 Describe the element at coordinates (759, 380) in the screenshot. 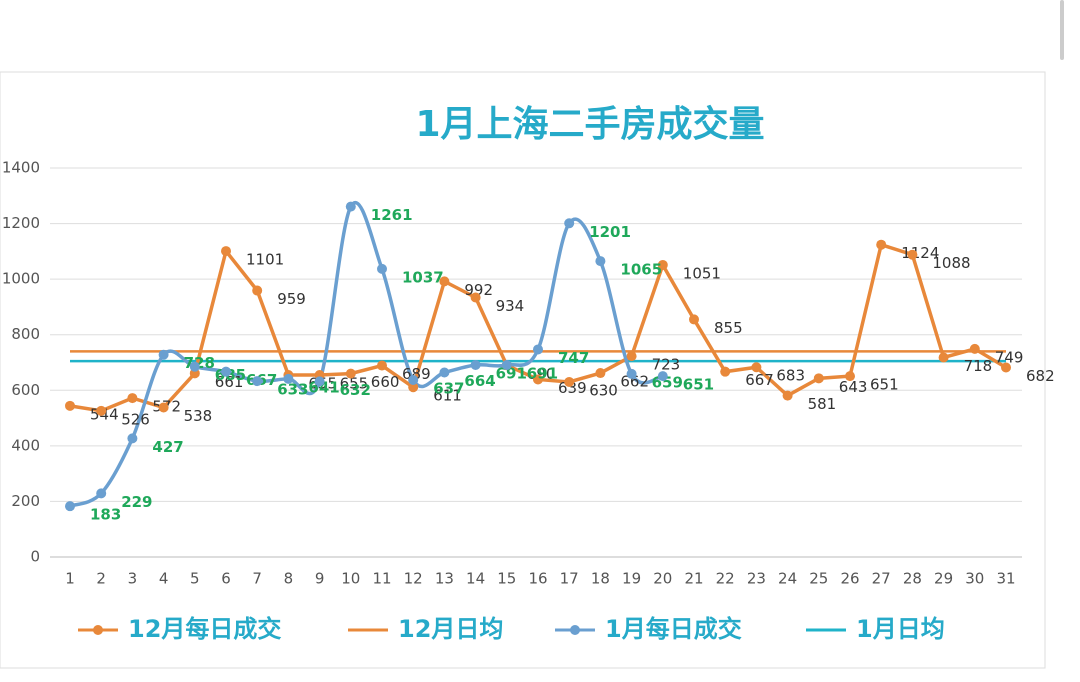

I see `data-label: 667` at that location.